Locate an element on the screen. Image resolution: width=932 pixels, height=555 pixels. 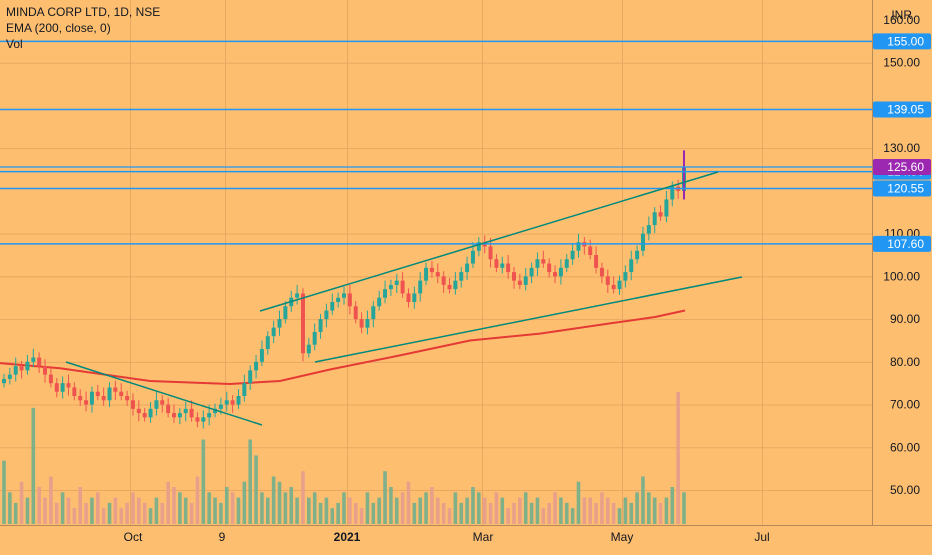
x-tick-label: 9 is located at coordinates (222, 537).